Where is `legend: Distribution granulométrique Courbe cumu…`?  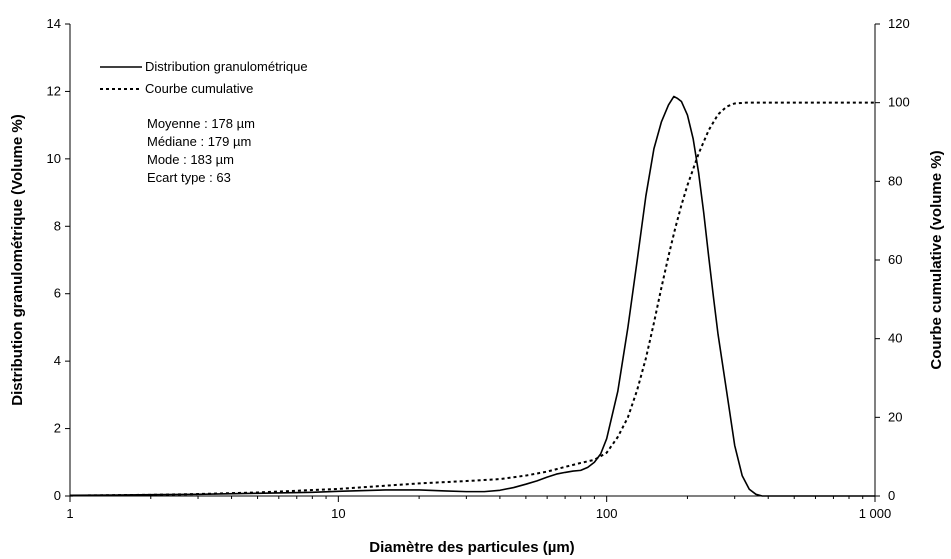
legend: Distribution granulométrique Courbe cumu… is located at coordinates (204, 77).